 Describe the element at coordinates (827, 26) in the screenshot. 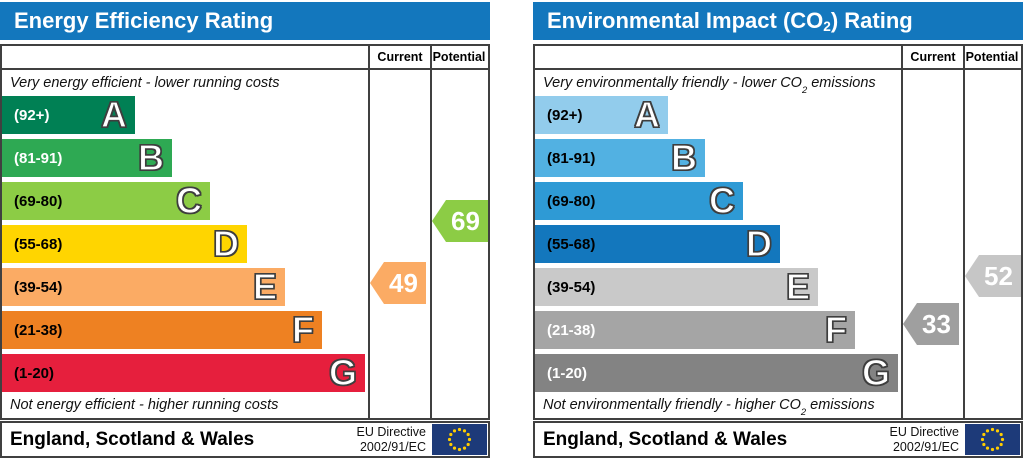

I see `title-co2-subscript: 2` at that location.